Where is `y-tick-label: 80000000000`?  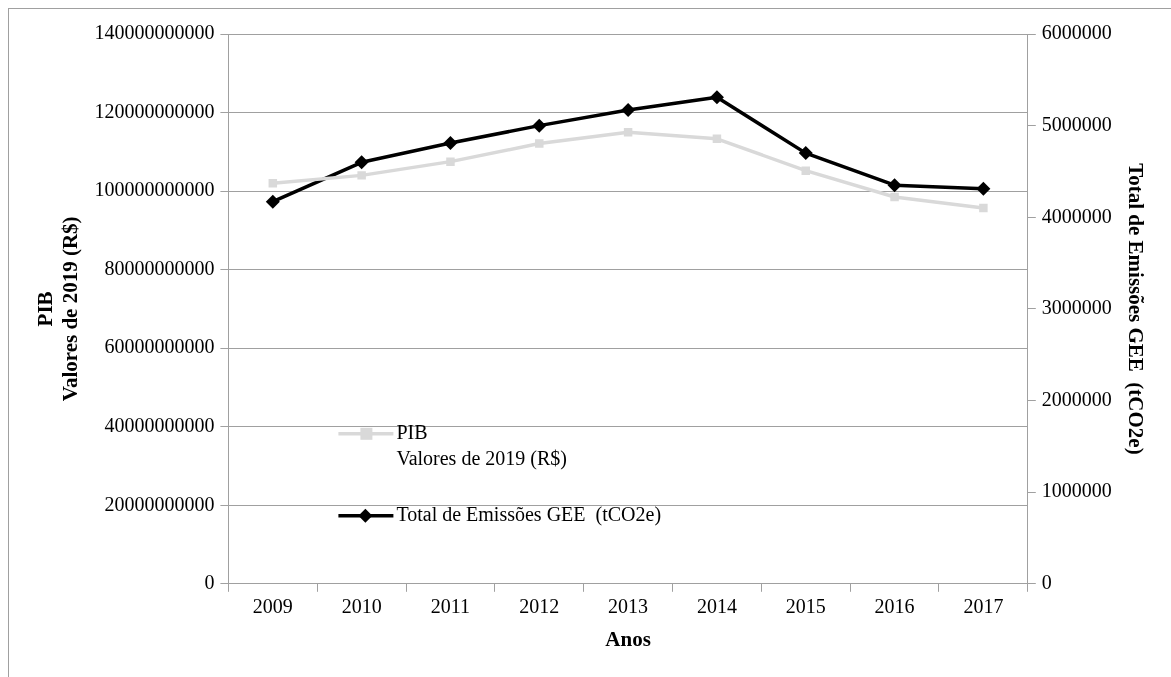
y-tick-label: 80000000000 is located at coordinates (159, 267).